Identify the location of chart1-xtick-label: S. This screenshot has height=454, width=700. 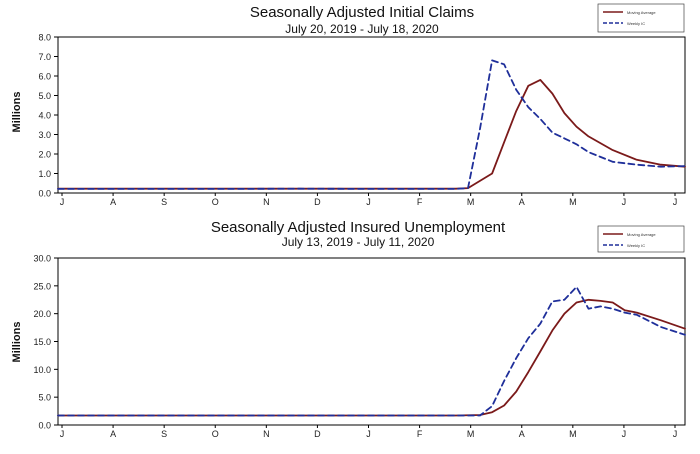
(164, 202).